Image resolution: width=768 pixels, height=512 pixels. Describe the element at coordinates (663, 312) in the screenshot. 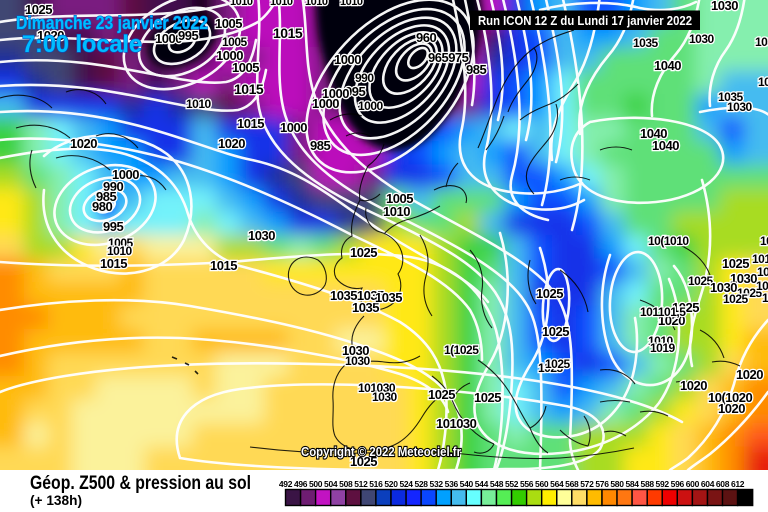

I see `svg-text: 101101,5` at that location.